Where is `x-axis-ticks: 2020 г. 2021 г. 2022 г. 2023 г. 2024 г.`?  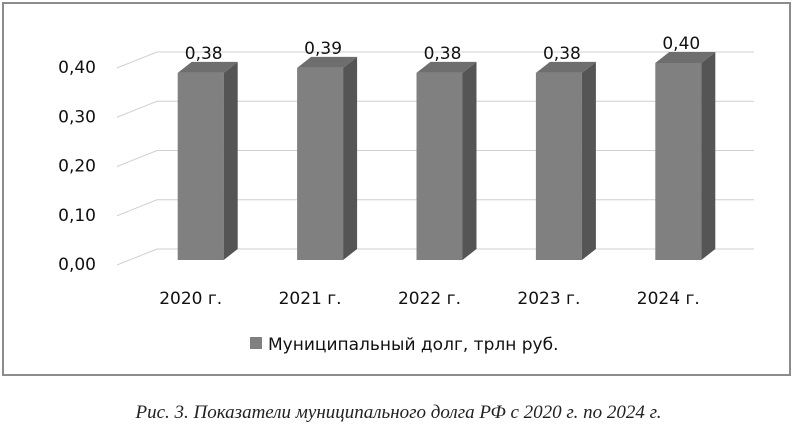
x-axis-ticks: 2020 г. 2021 г. 2022 г. 2023 г. 2024 г. is located at coordinates (429, 299).